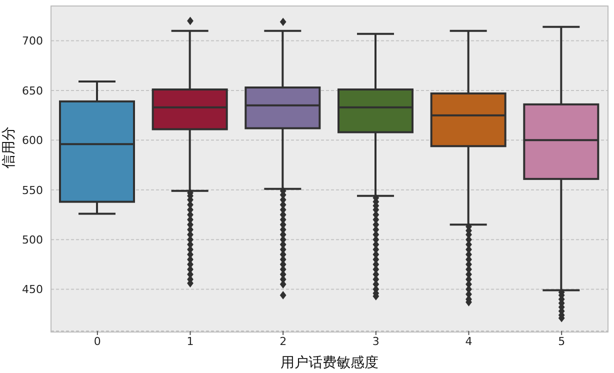  Describe the element at coordinates (8, 147) in the screenshot. I see `y-axis-title: 信用分` at that location.